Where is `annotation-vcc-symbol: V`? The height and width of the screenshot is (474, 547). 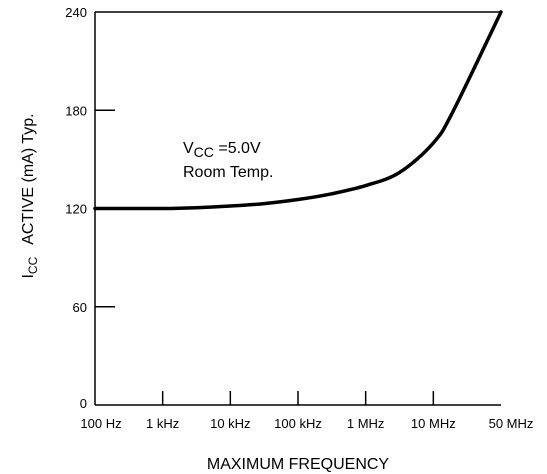 annotation-vcc-symbol: V is located at coordinates (188, 148).